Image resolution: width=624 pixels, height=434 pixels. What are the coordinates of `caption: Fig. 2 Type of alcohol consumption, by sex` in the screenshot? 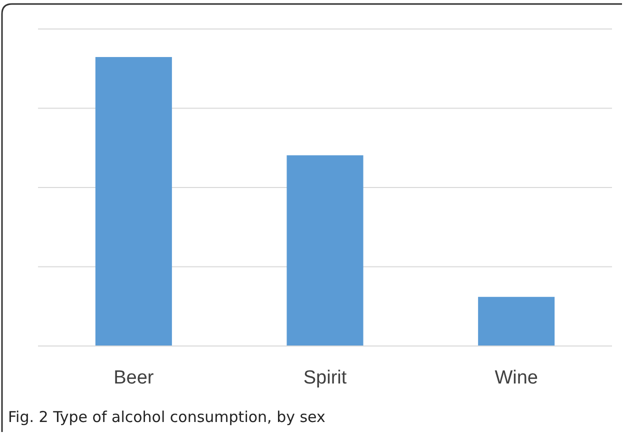 It's located at (167, 417).